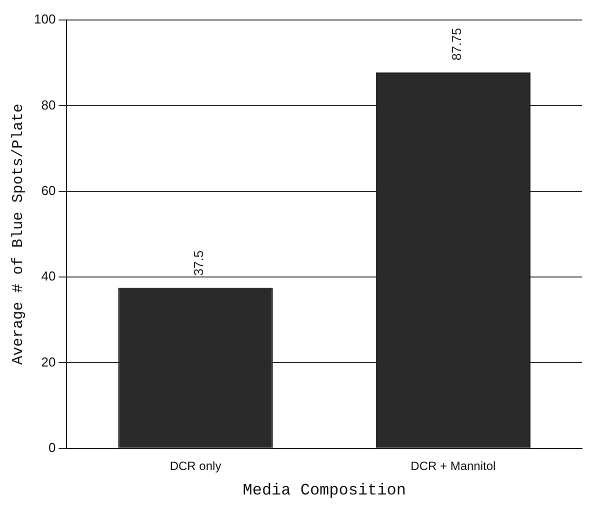 This screenshot has width=602, height=514. I want to click on y-tick-label: 60, so click(48, 190).